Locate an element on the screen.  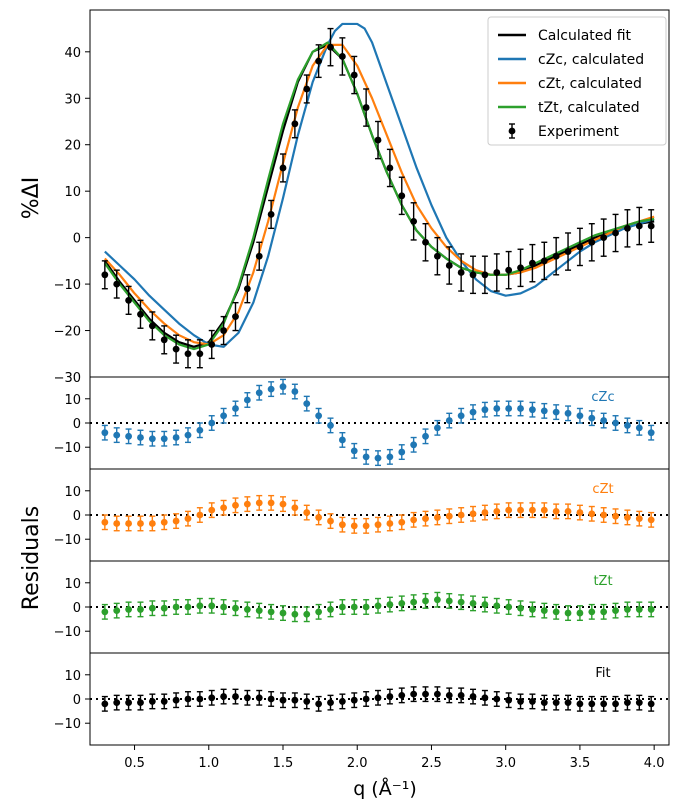
y-tick-label: 40 is located at coordinates (72, 53).